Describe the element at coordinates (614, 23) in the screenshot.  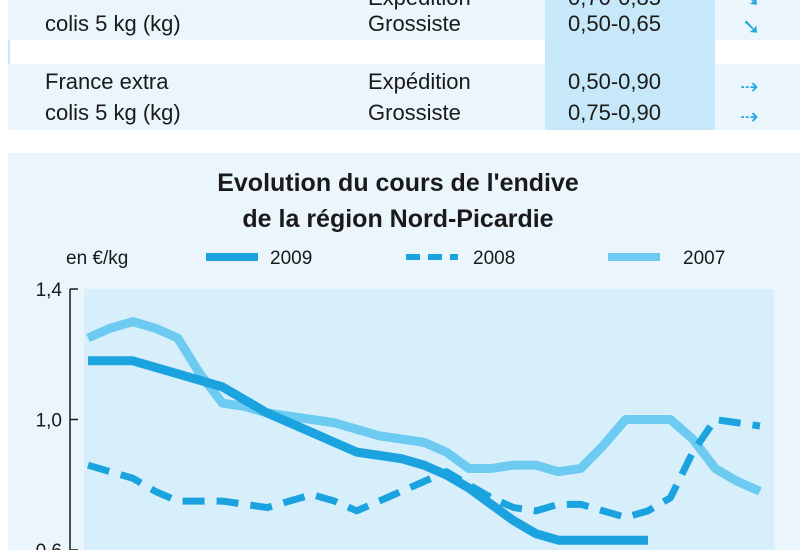
I see `price-range: 0,50-0,65` at that location.